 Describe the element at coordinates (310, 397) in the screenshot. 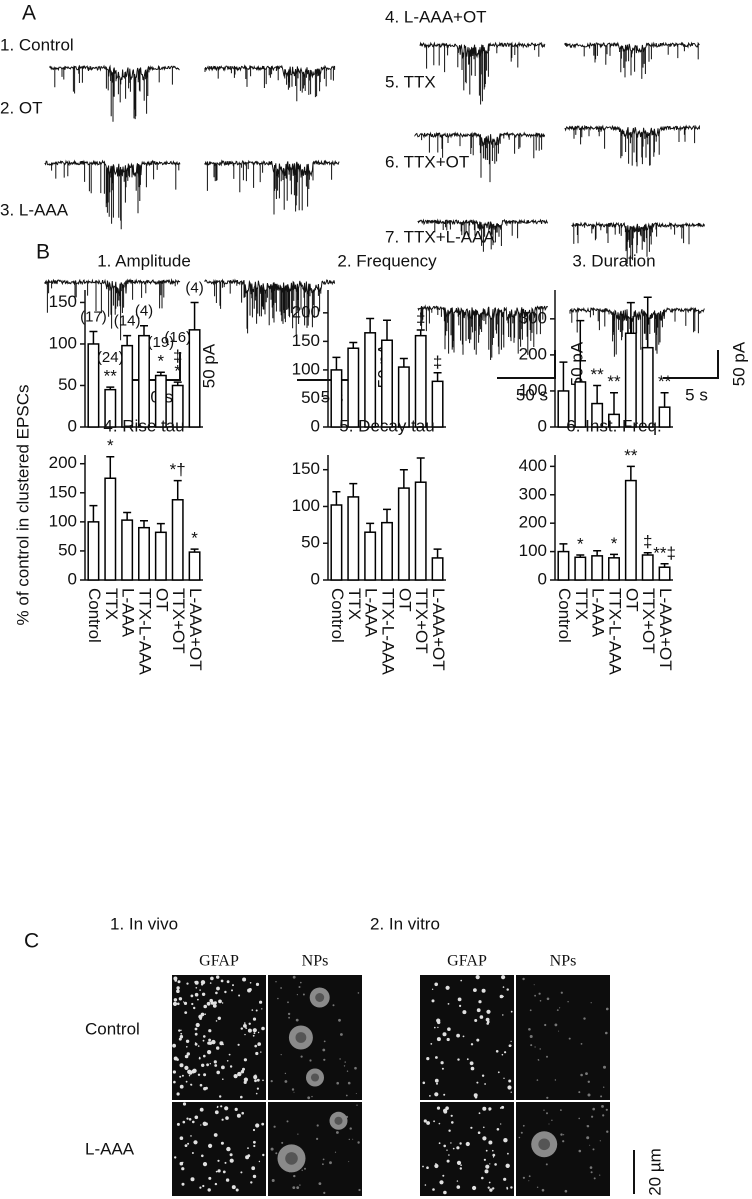

I see `y-tick-label: 50` at that location.